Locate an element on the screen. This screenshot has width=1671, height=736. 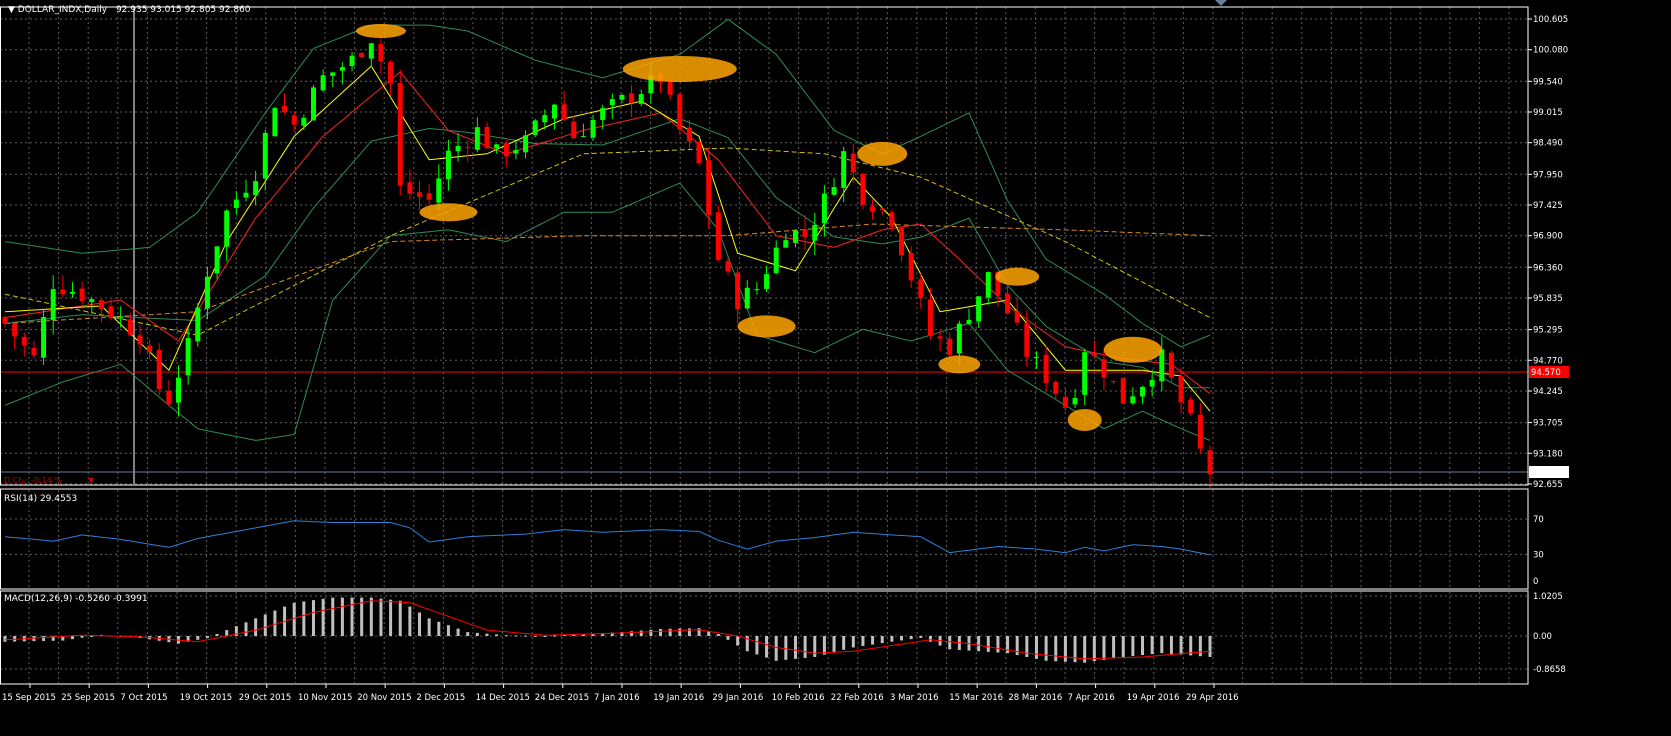
x-tick-label: 10 Feb 2016 is located at coordinates (798, 698).